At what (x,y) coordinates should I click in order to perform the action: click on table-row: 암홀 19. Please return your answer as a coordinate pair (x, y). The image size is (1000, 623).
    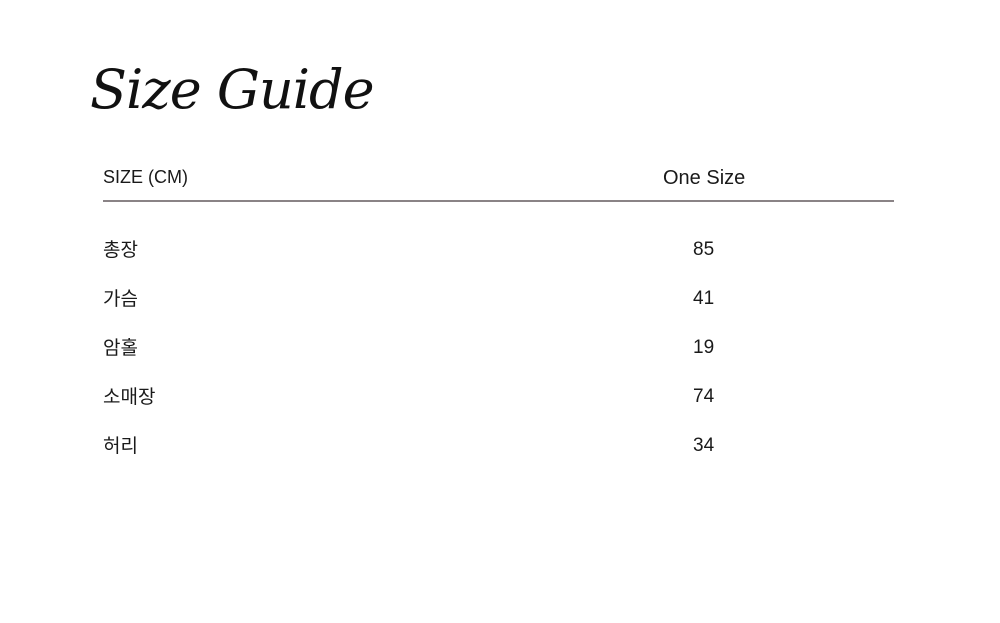
    Looking at the image, I should click on (500, 348).